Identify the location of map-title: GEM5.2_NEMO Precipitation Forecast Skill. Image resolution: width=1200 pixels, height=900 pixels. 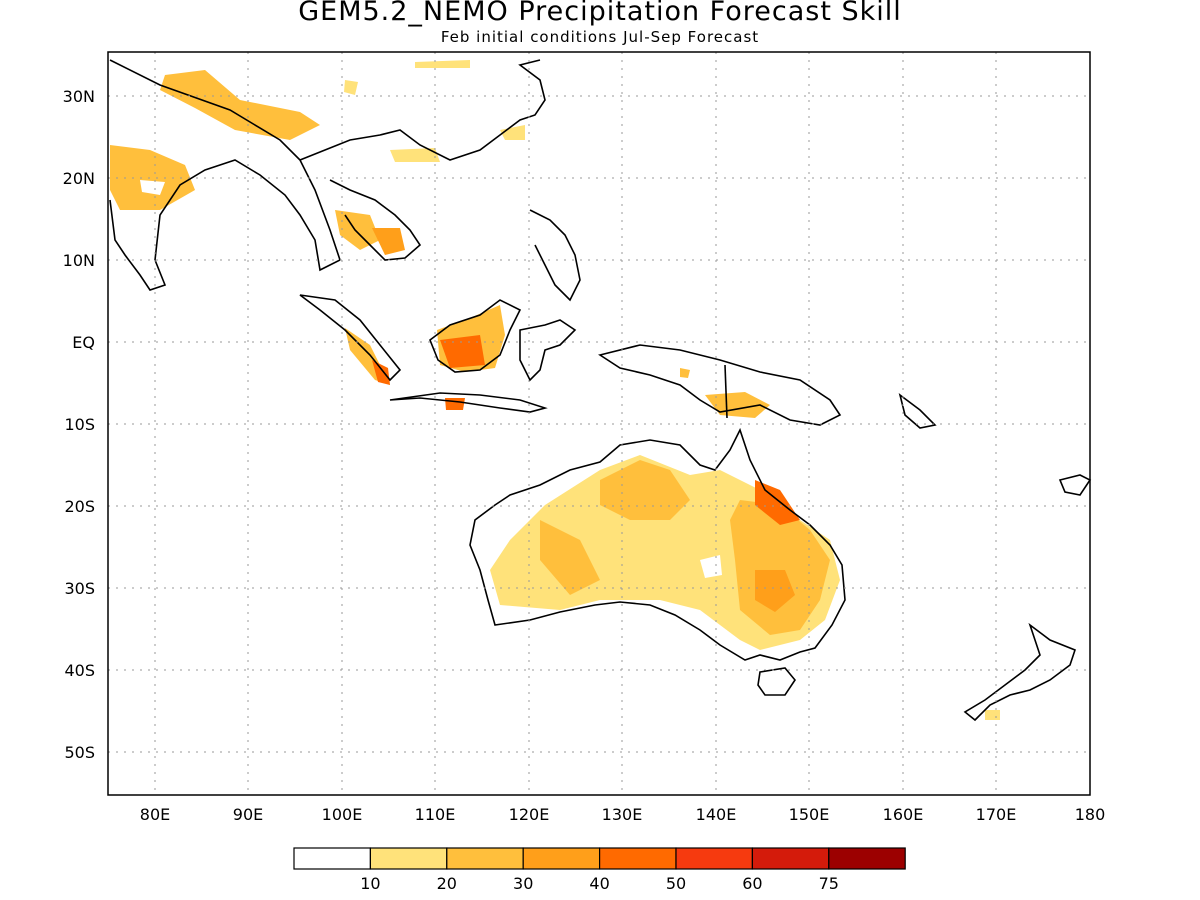
(600, 13).